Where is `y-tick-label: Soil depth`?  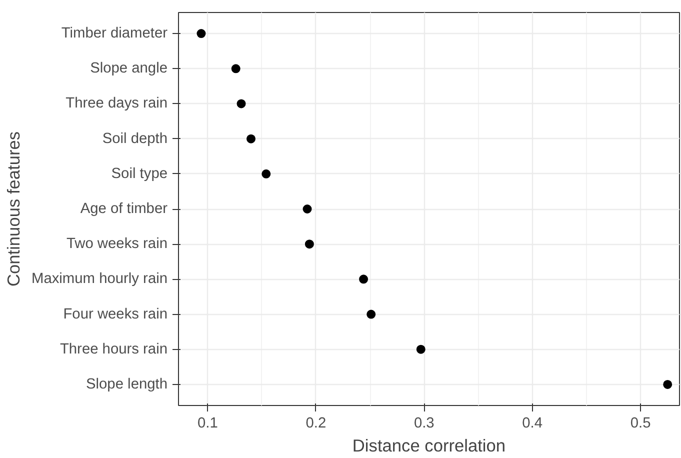 y-tick-label: Soil depth is located at coordinates (135, 138).